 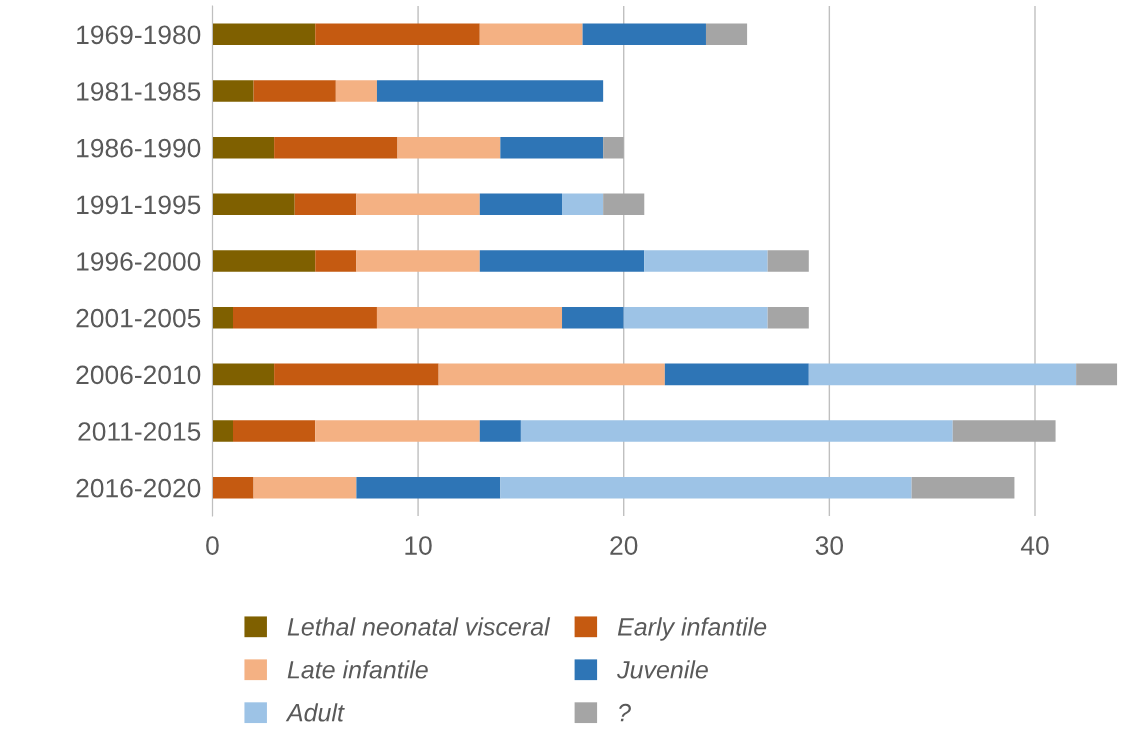 What do you see at coordinates (624, 545) in the screenshot?
I see `x-tick-label: 20` at bounding box center [624, 545].